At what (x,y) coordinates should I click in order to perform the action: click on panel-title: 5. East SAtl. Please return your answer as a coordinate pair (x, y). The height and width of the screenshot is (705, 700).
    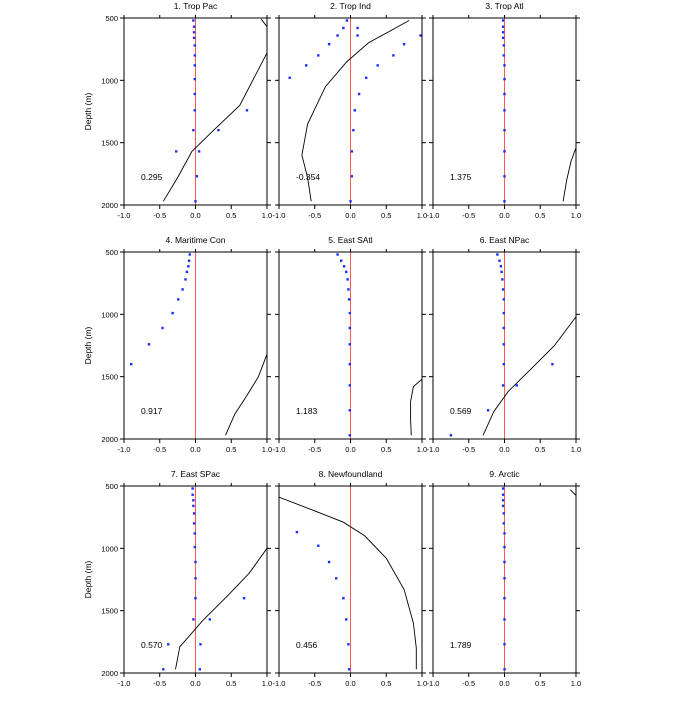
    Looking at the image, I should click on (350, 240).